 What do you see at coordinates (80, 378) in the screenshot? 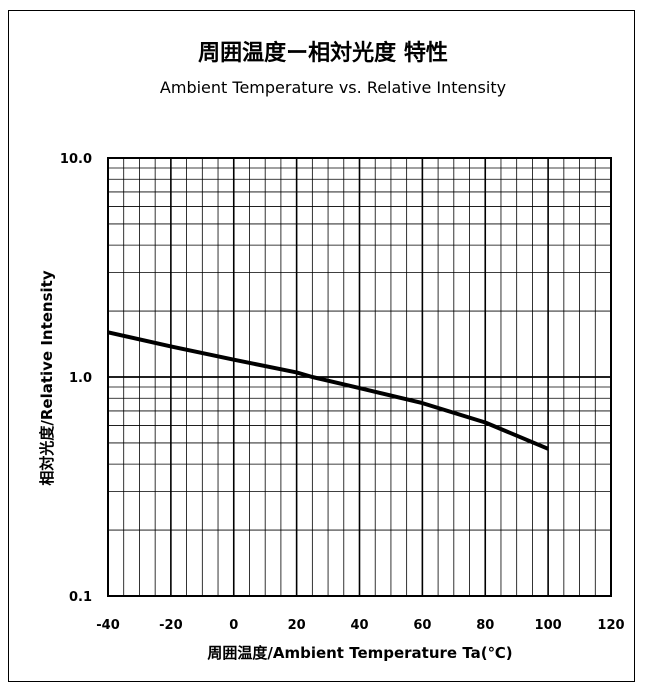
I see `y-tick-label: 1.0` at bounding box center [80, 378].